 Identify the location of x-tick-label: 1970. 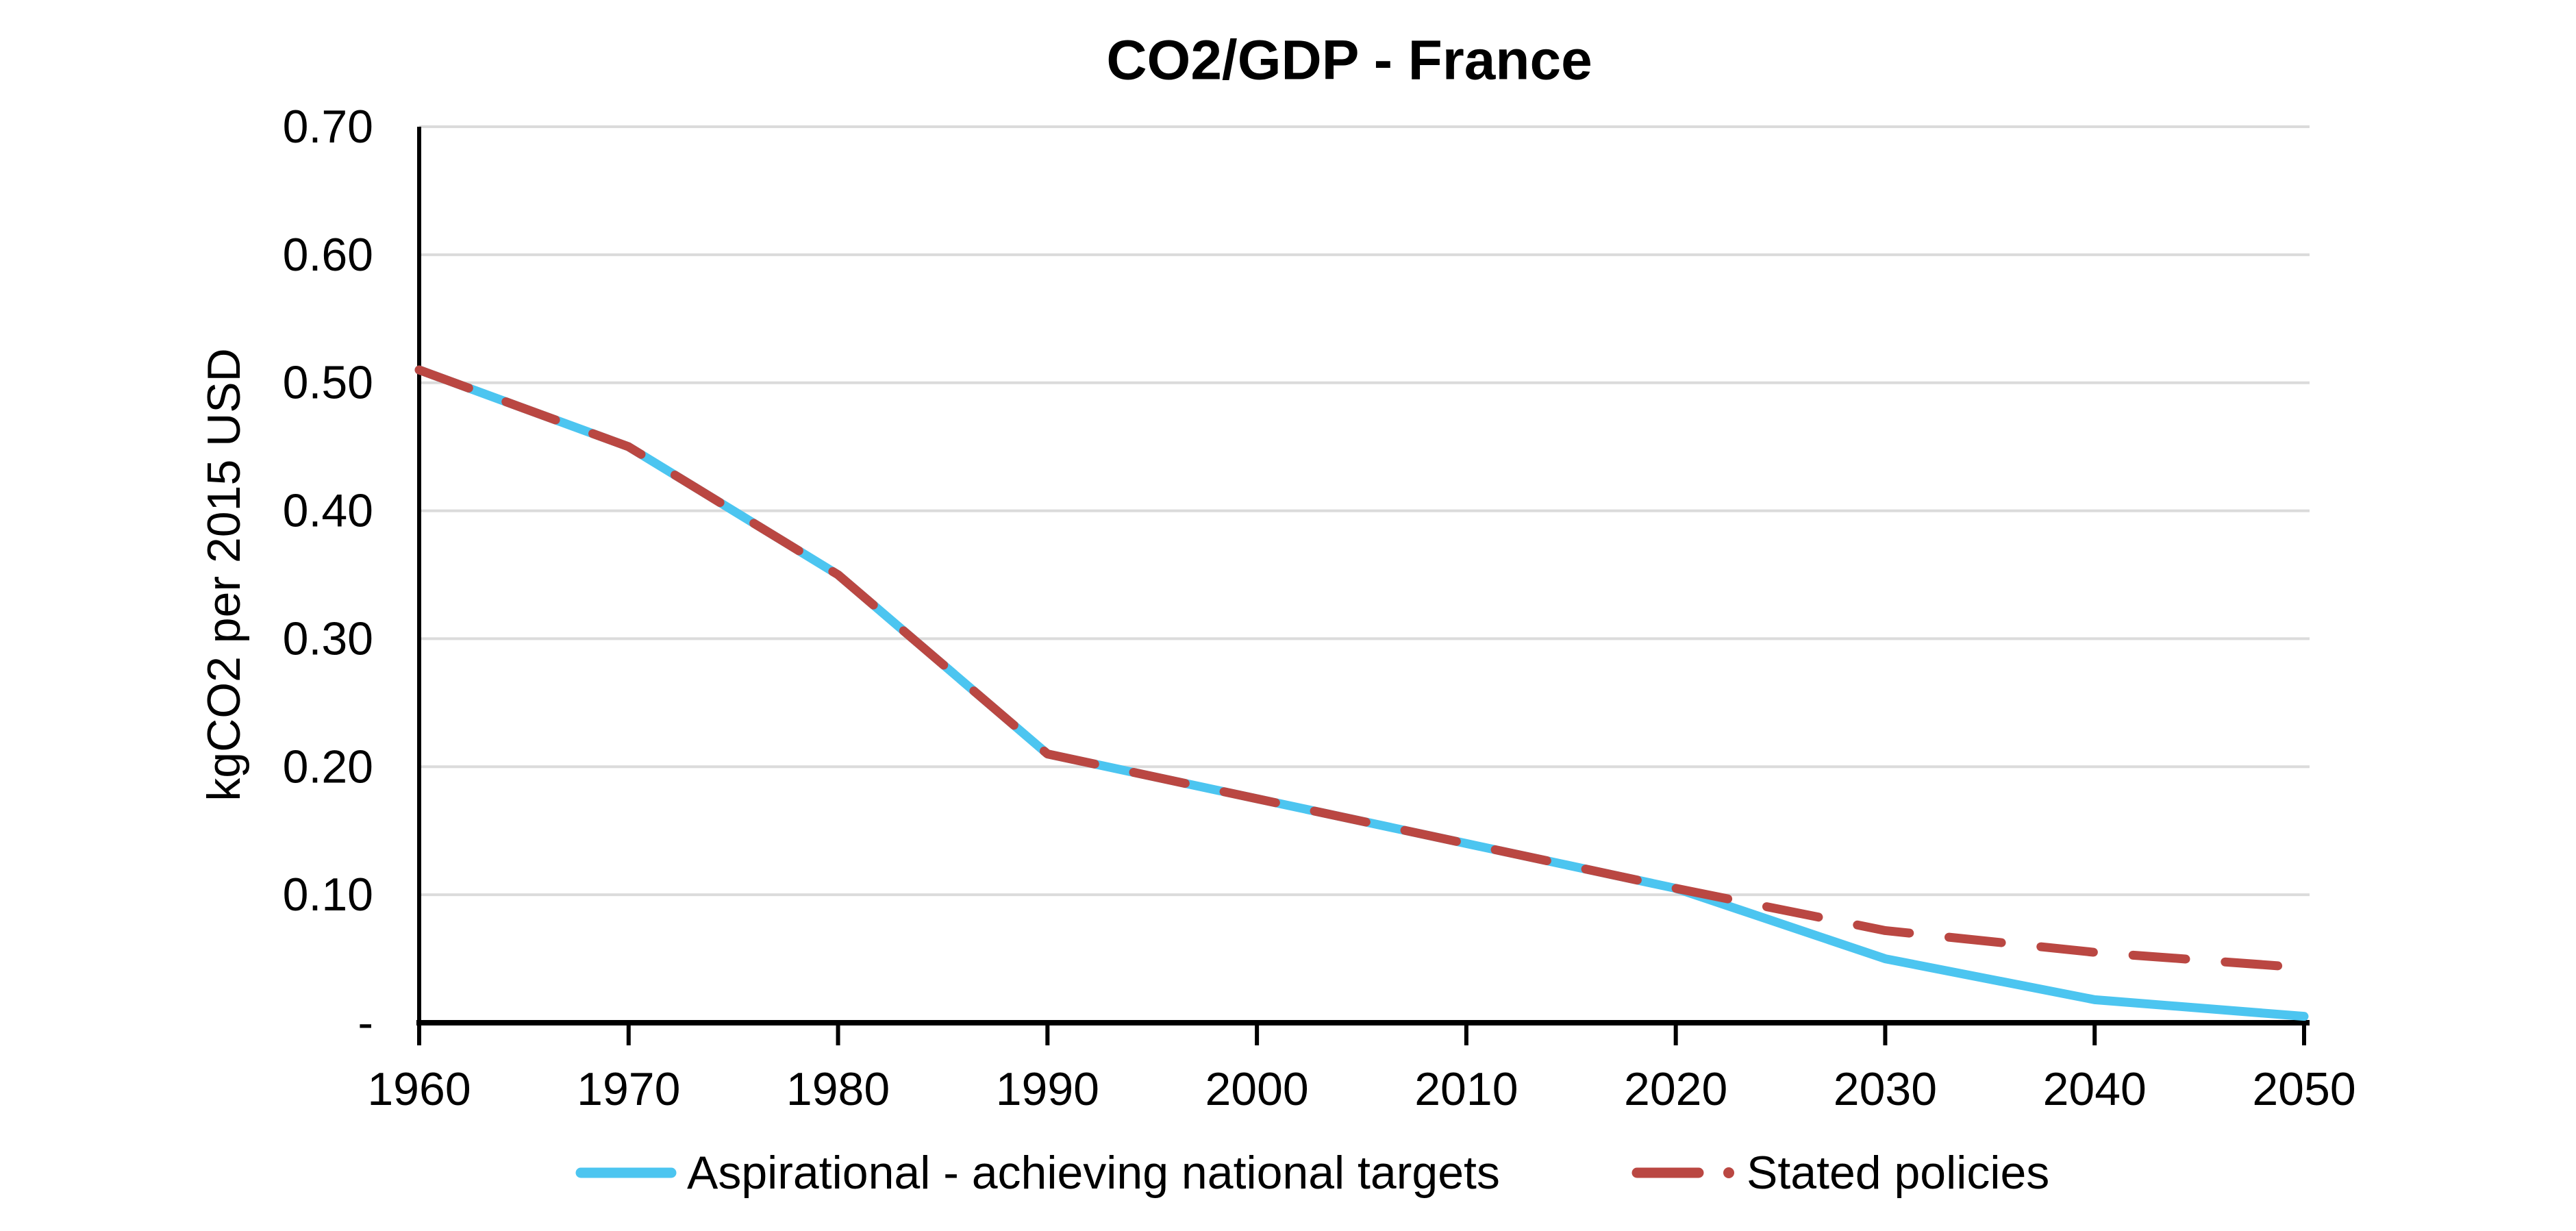
(628, 1089).